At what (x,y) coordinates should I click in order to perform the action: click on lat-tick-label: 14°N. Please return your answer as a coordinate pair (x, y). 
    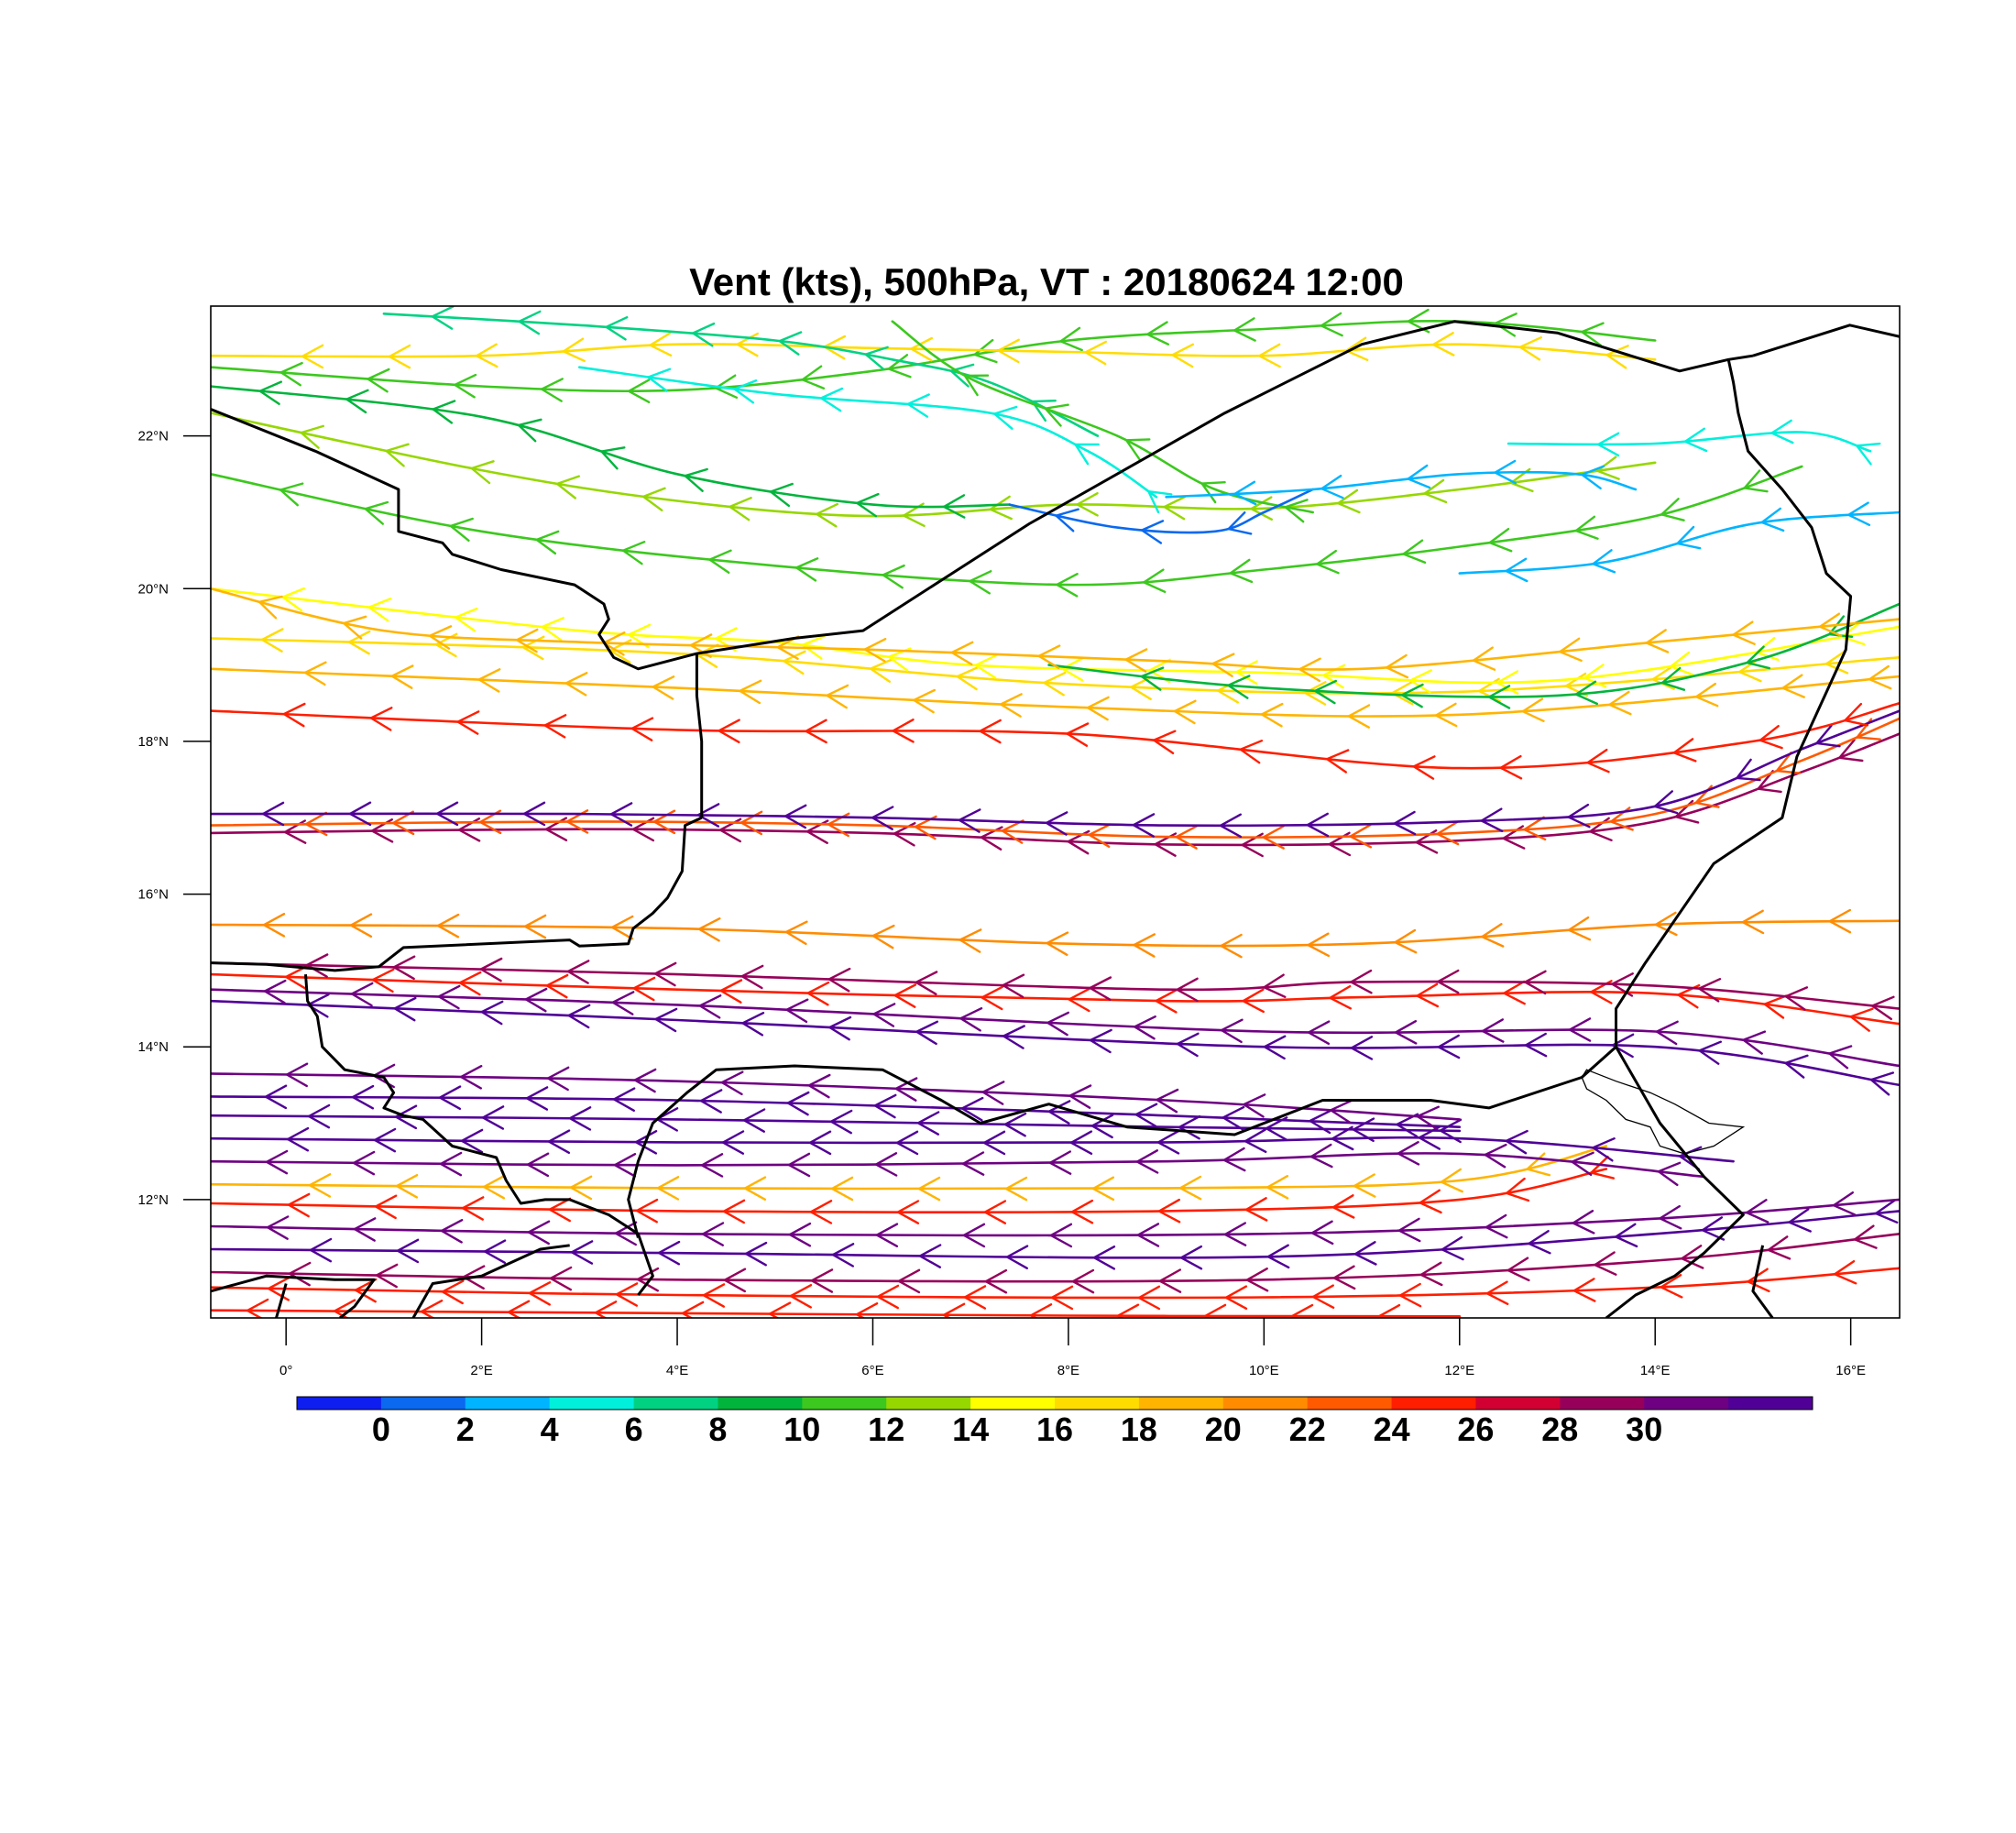
    Looking at the image, I should click on (153, 1047).